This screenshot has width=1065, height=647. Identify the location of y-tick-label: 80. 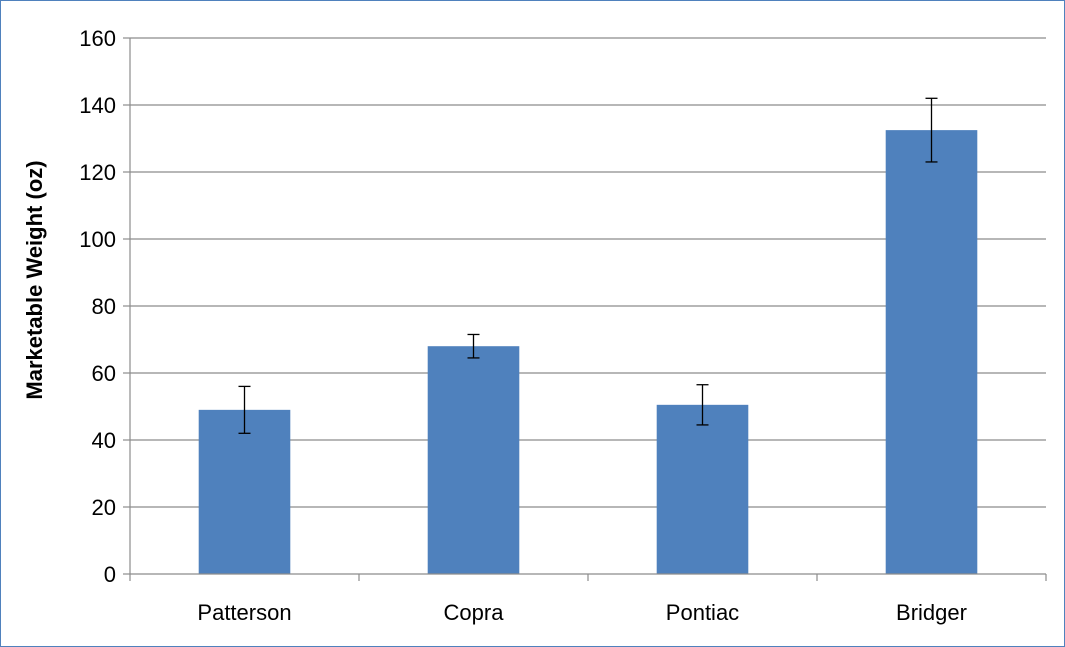
(104, 306).